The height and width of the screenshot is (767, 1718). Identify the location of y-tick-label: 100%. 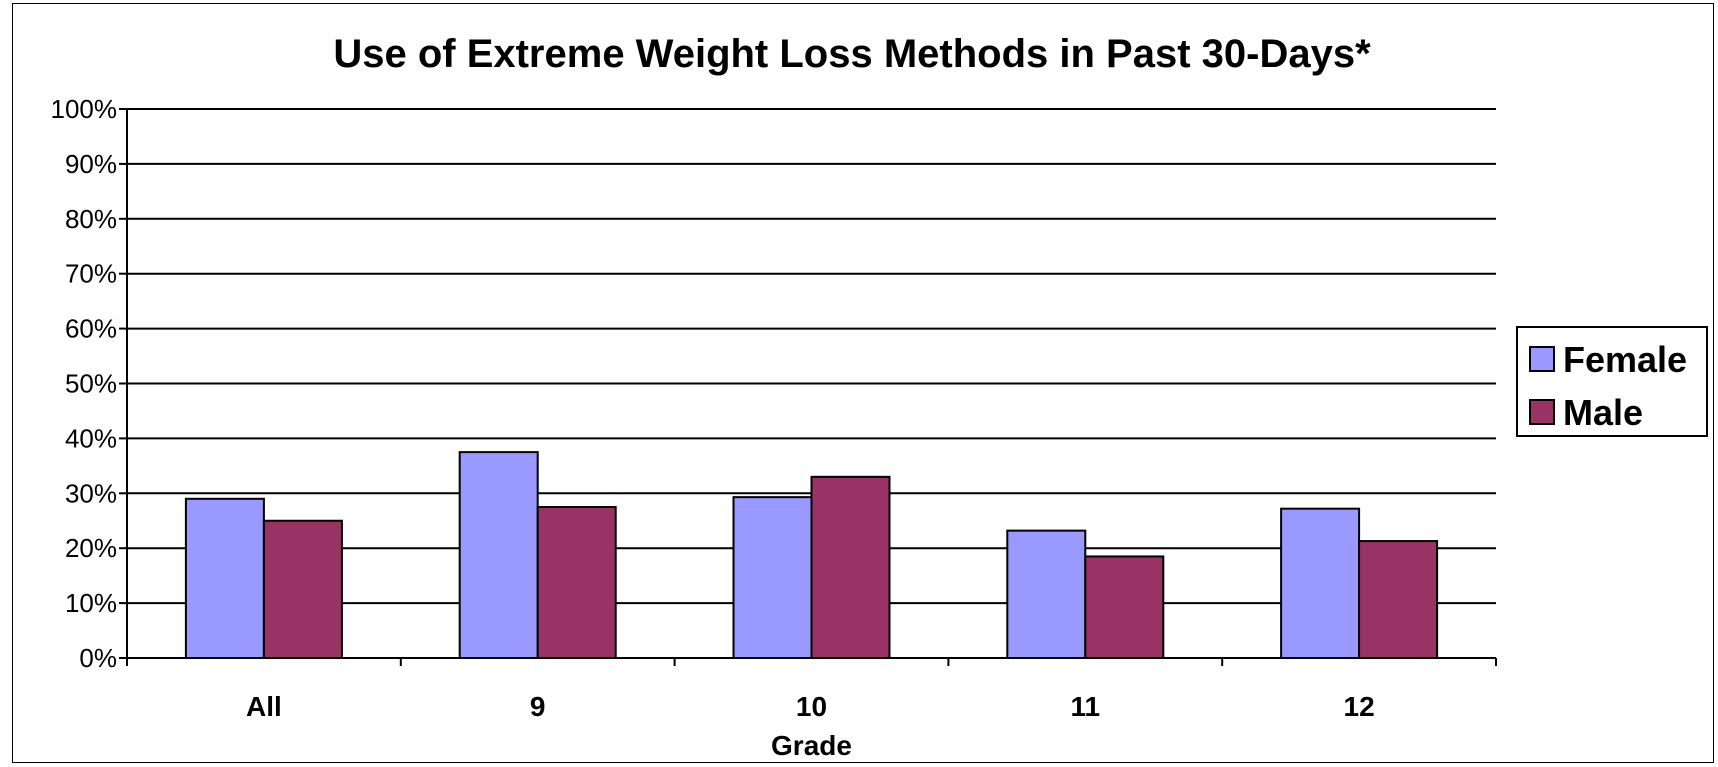
(84, 109).